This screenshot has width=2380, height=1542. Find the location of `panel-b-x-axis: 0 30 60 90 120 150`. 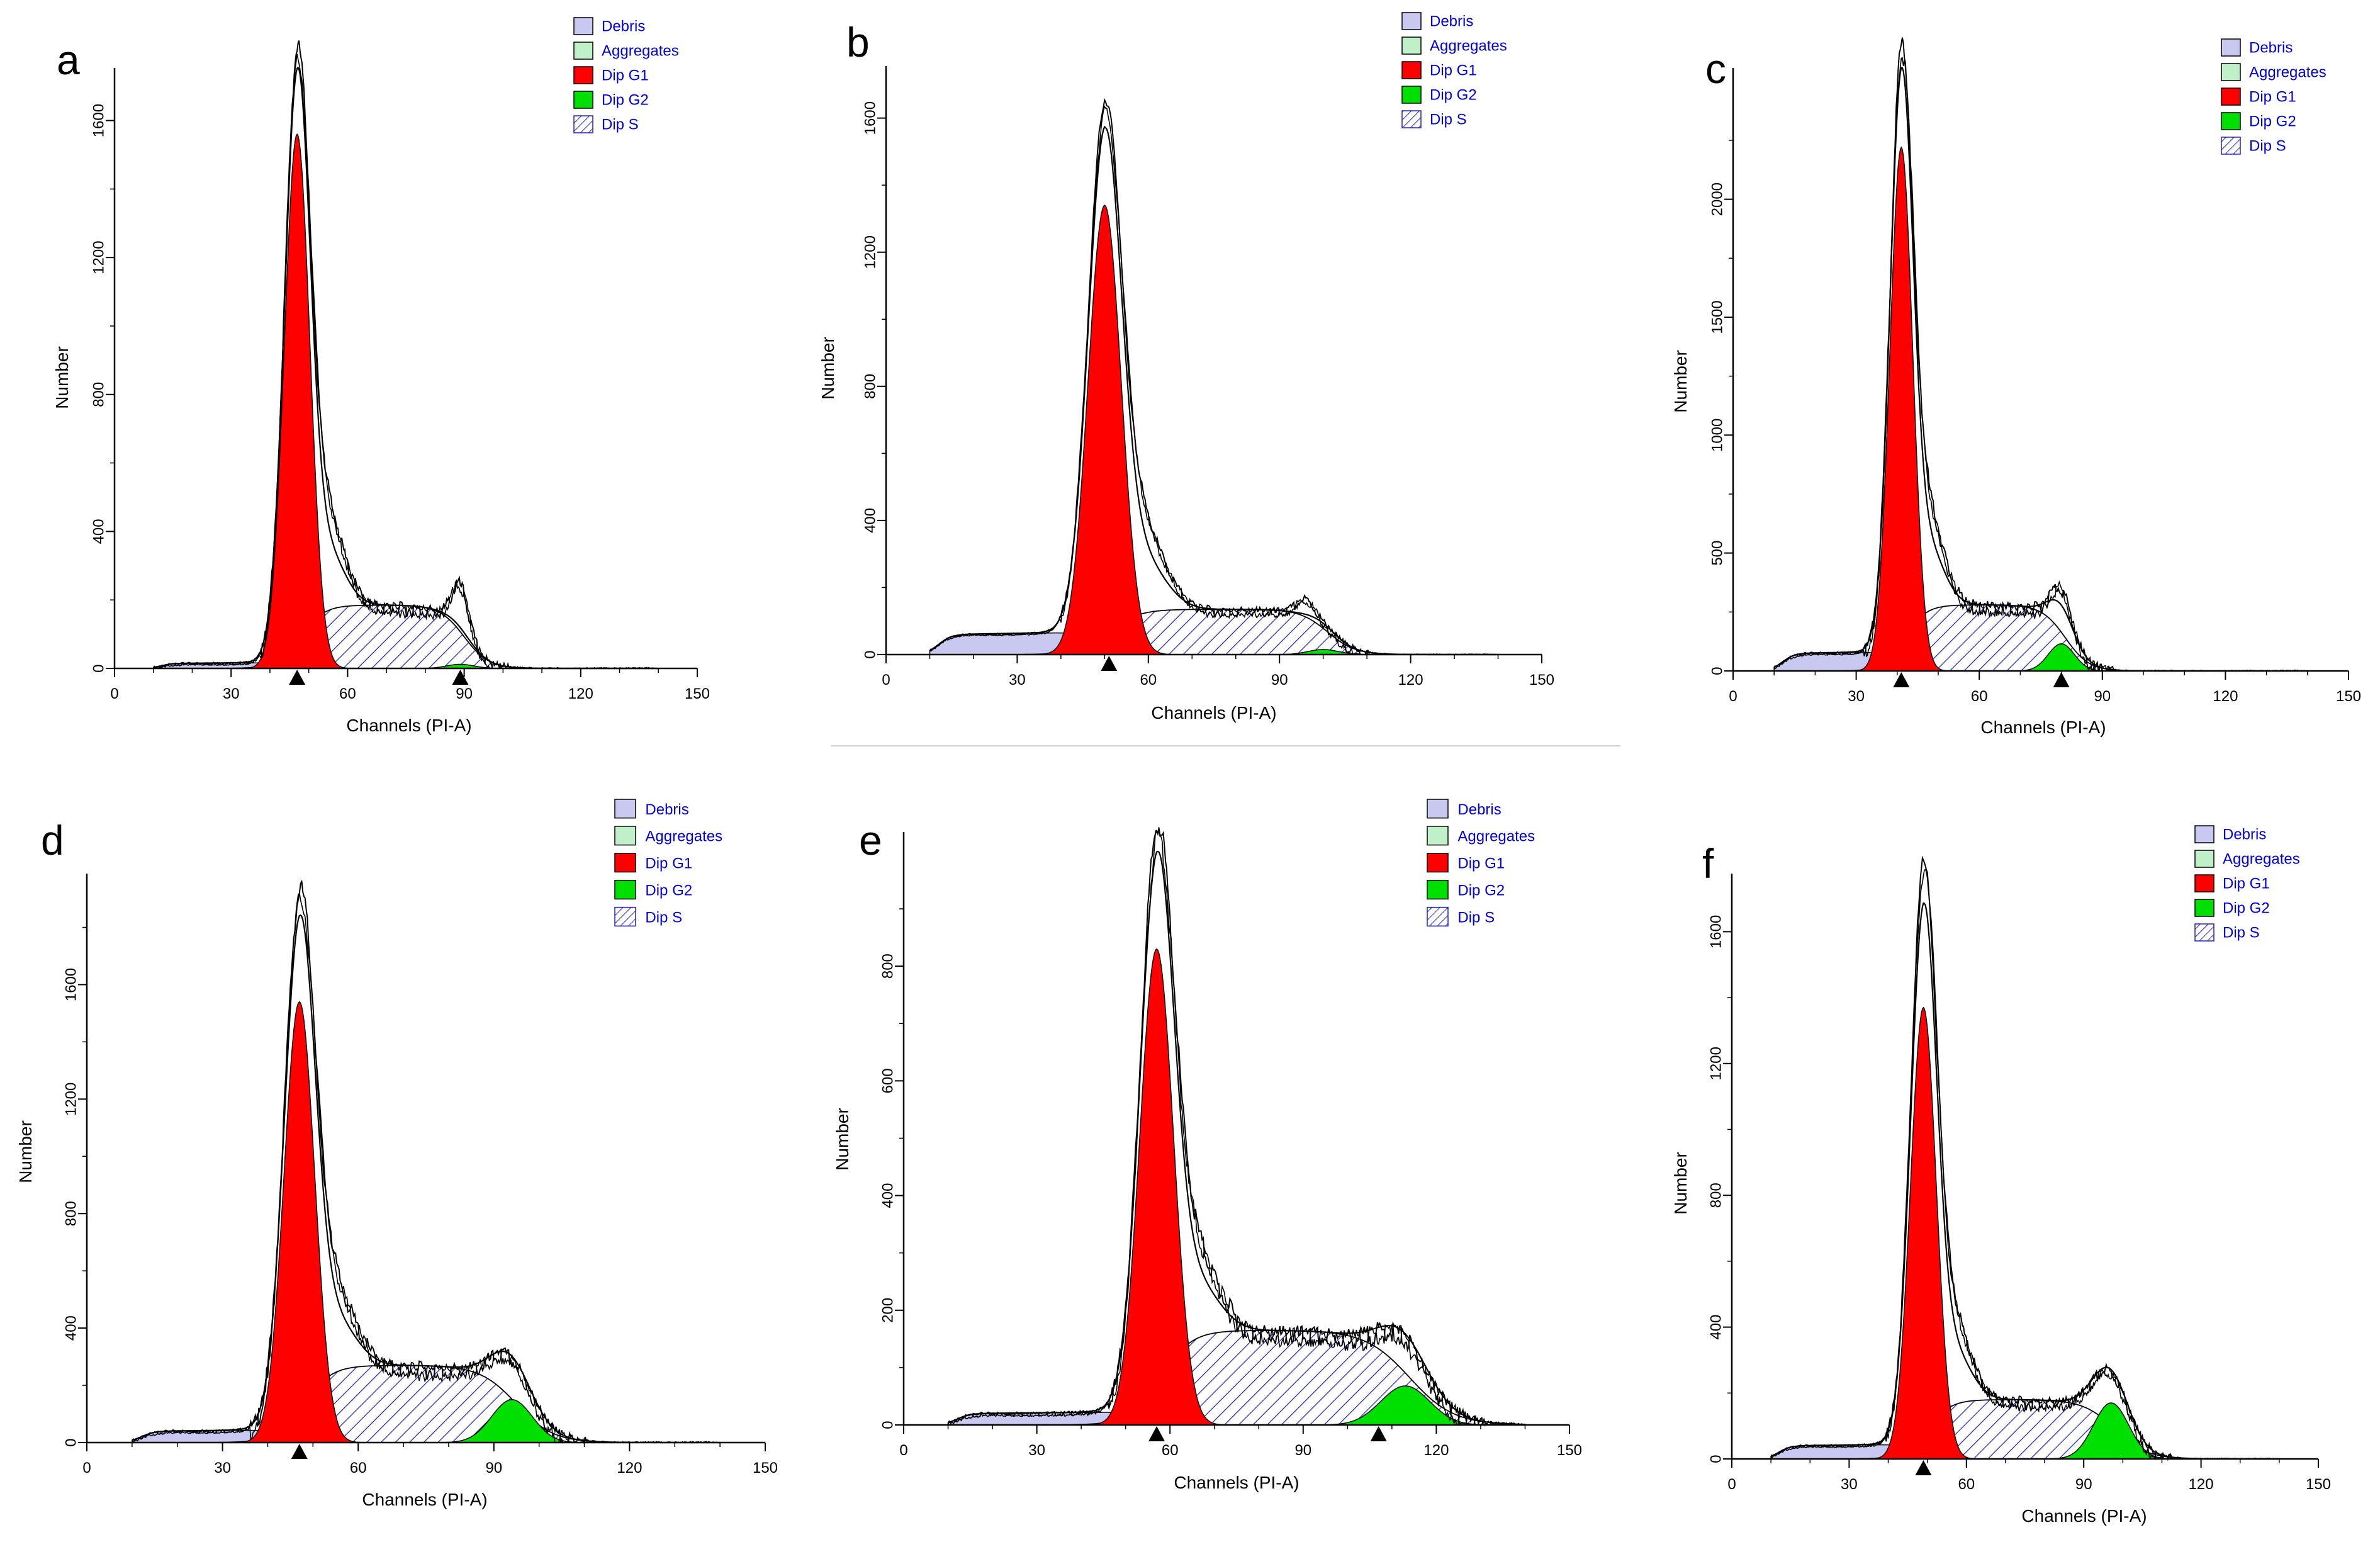

panel-b-x-axis: 0 30 60 90 120 150 is located at coordinates (1218, 671).